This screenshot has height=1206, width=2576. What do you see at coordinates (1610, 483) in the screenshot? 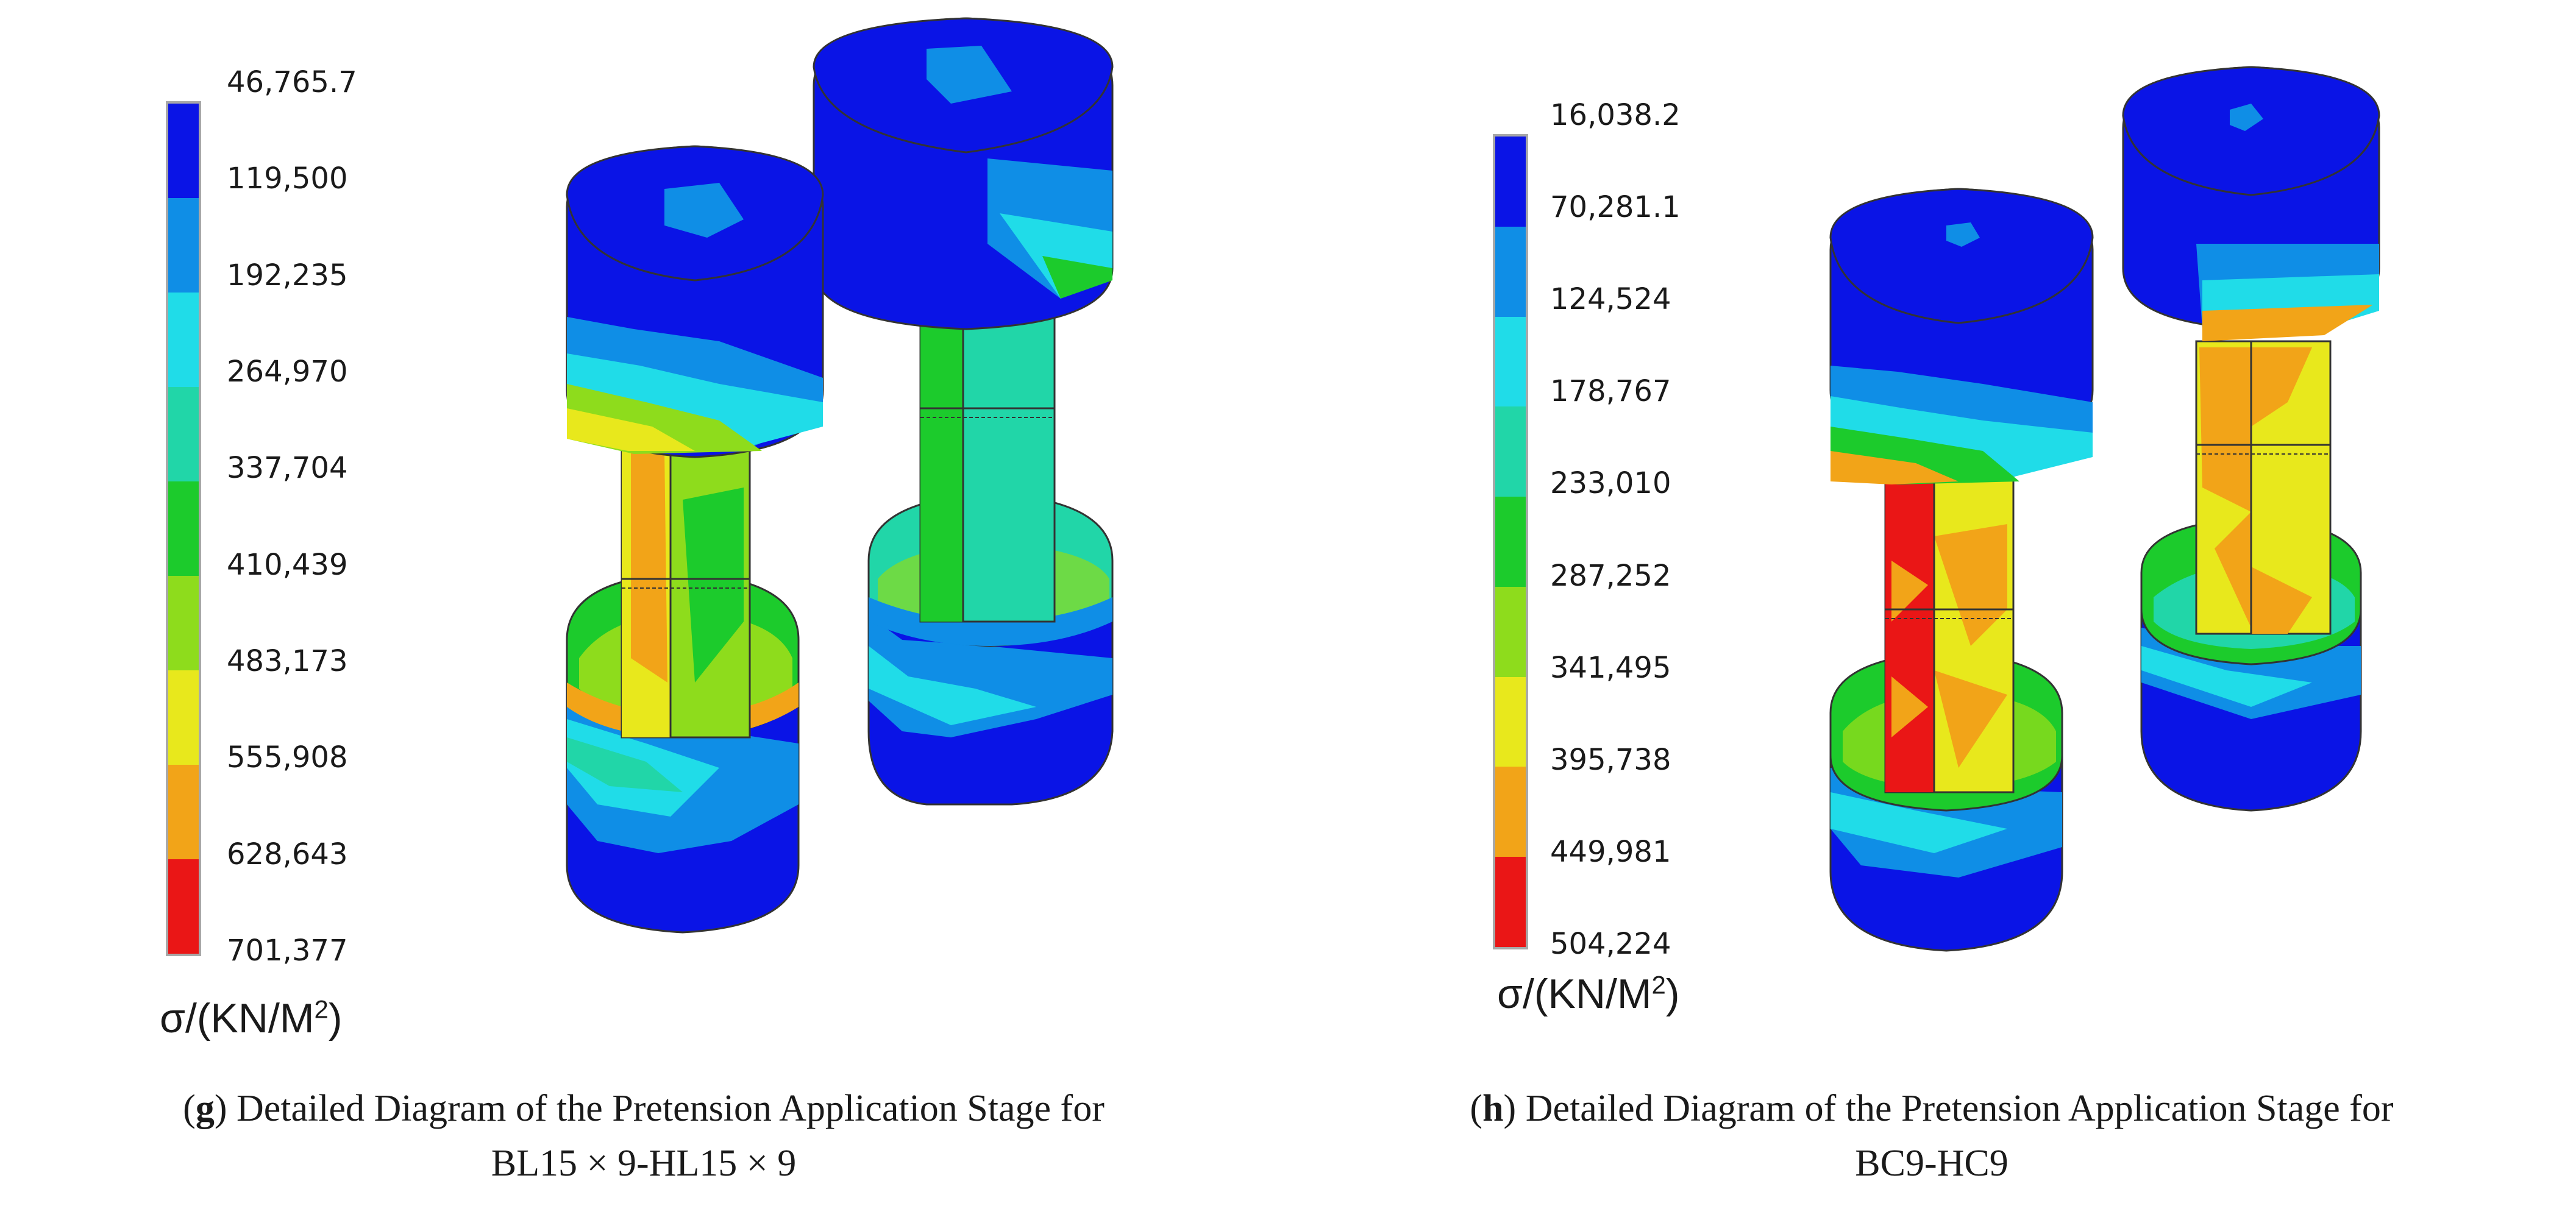
I see `colorbar-tick-label: 233,010` at bounding box center [1610, 483].